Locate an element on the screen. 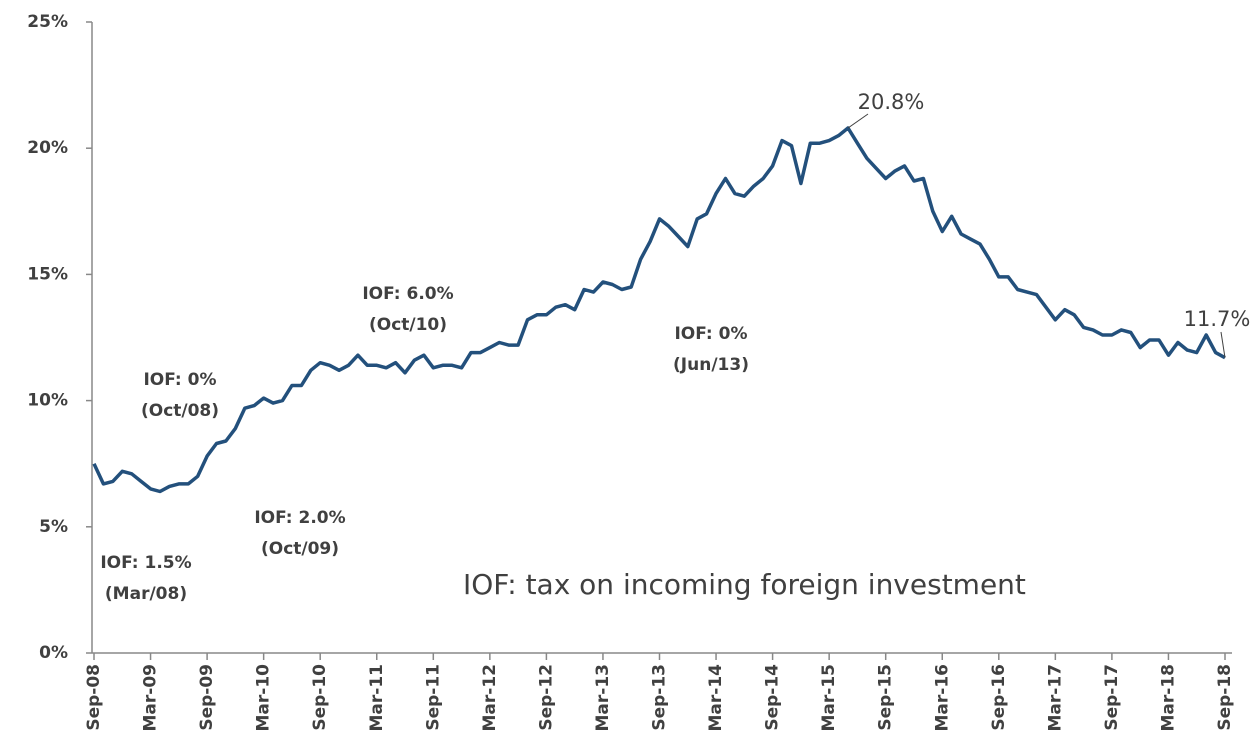 The height and width of the screenshot is (753, 1258). x-tick-label: Sep-17 is located at coordinates (1112, 697).